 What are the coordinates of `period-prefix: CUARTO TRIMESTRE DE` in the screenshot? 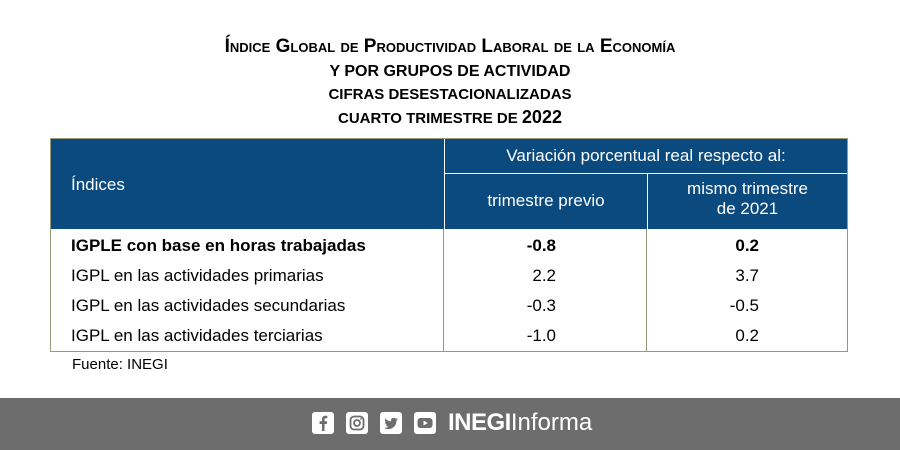 It's located at (430, 118).